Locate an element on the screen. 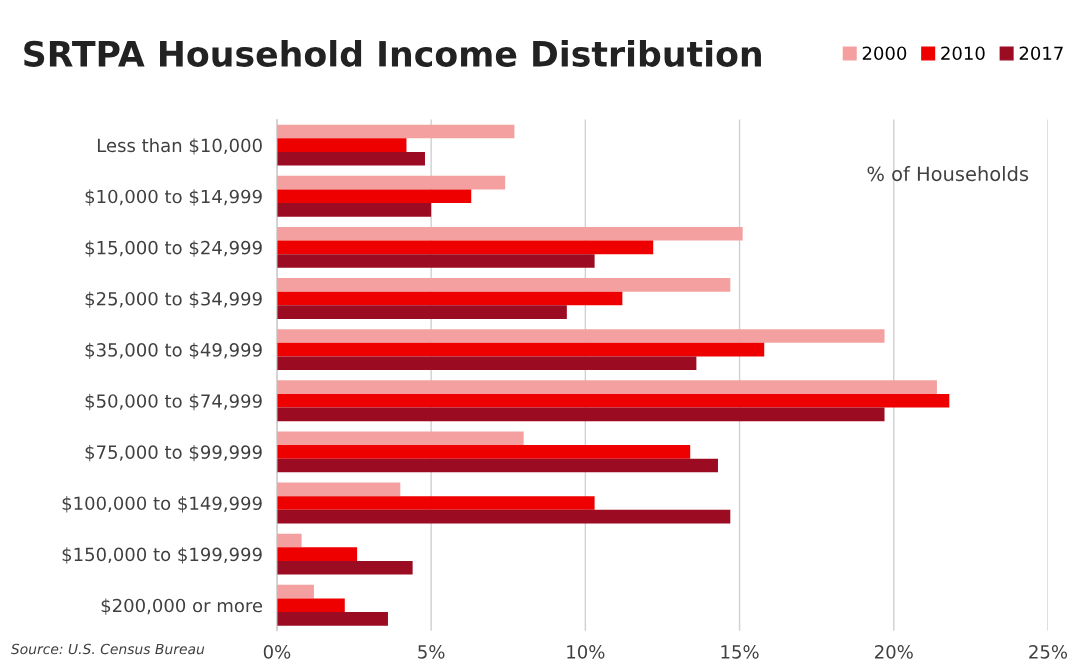 The width and height of the screenshot is (1086, 664). y-tick-label: $75,000 to $99,999 is located at coordinates (173, 453).